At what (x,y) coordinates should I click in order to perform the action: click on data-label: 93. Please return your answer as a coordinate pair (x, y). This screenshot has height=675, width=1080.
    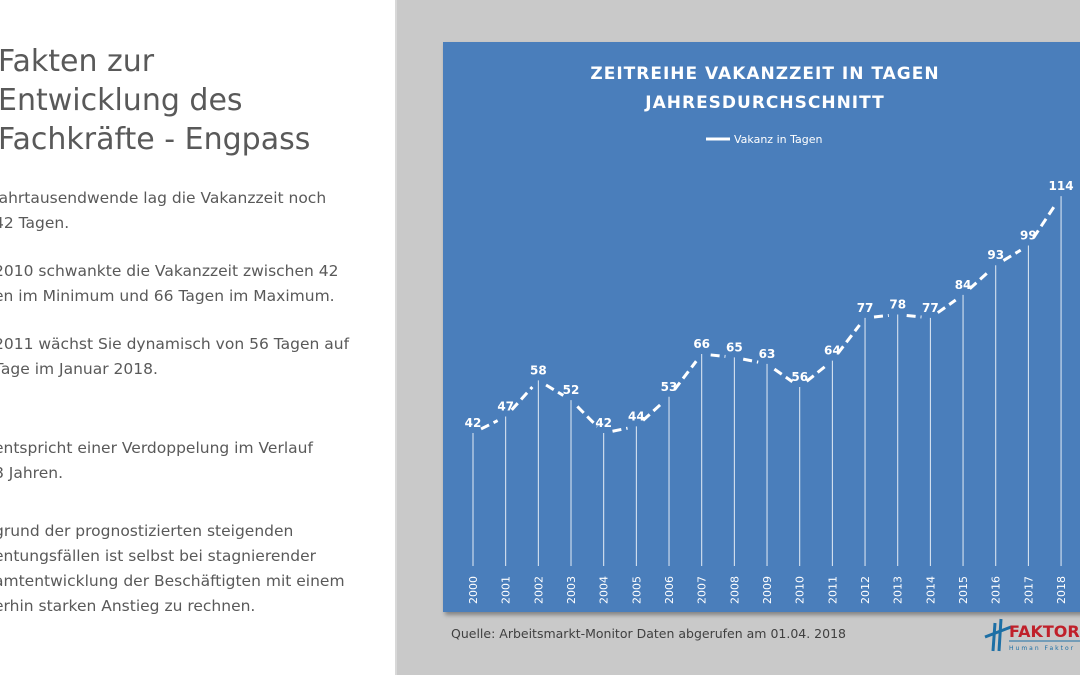
    Looking at the image, I should click on (995, 255).